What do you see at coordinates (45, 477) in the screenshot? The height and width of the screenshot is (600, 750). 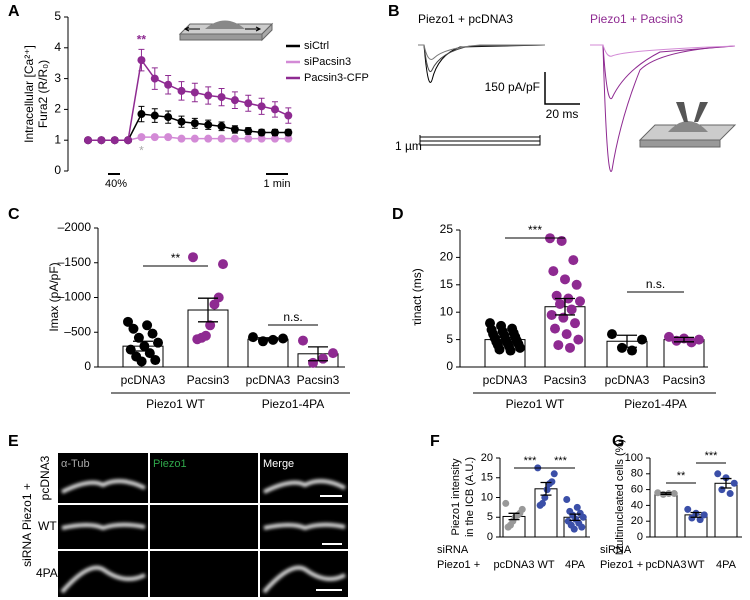 I see `row-label: pcDNA3` at bounding box center [45, 477].